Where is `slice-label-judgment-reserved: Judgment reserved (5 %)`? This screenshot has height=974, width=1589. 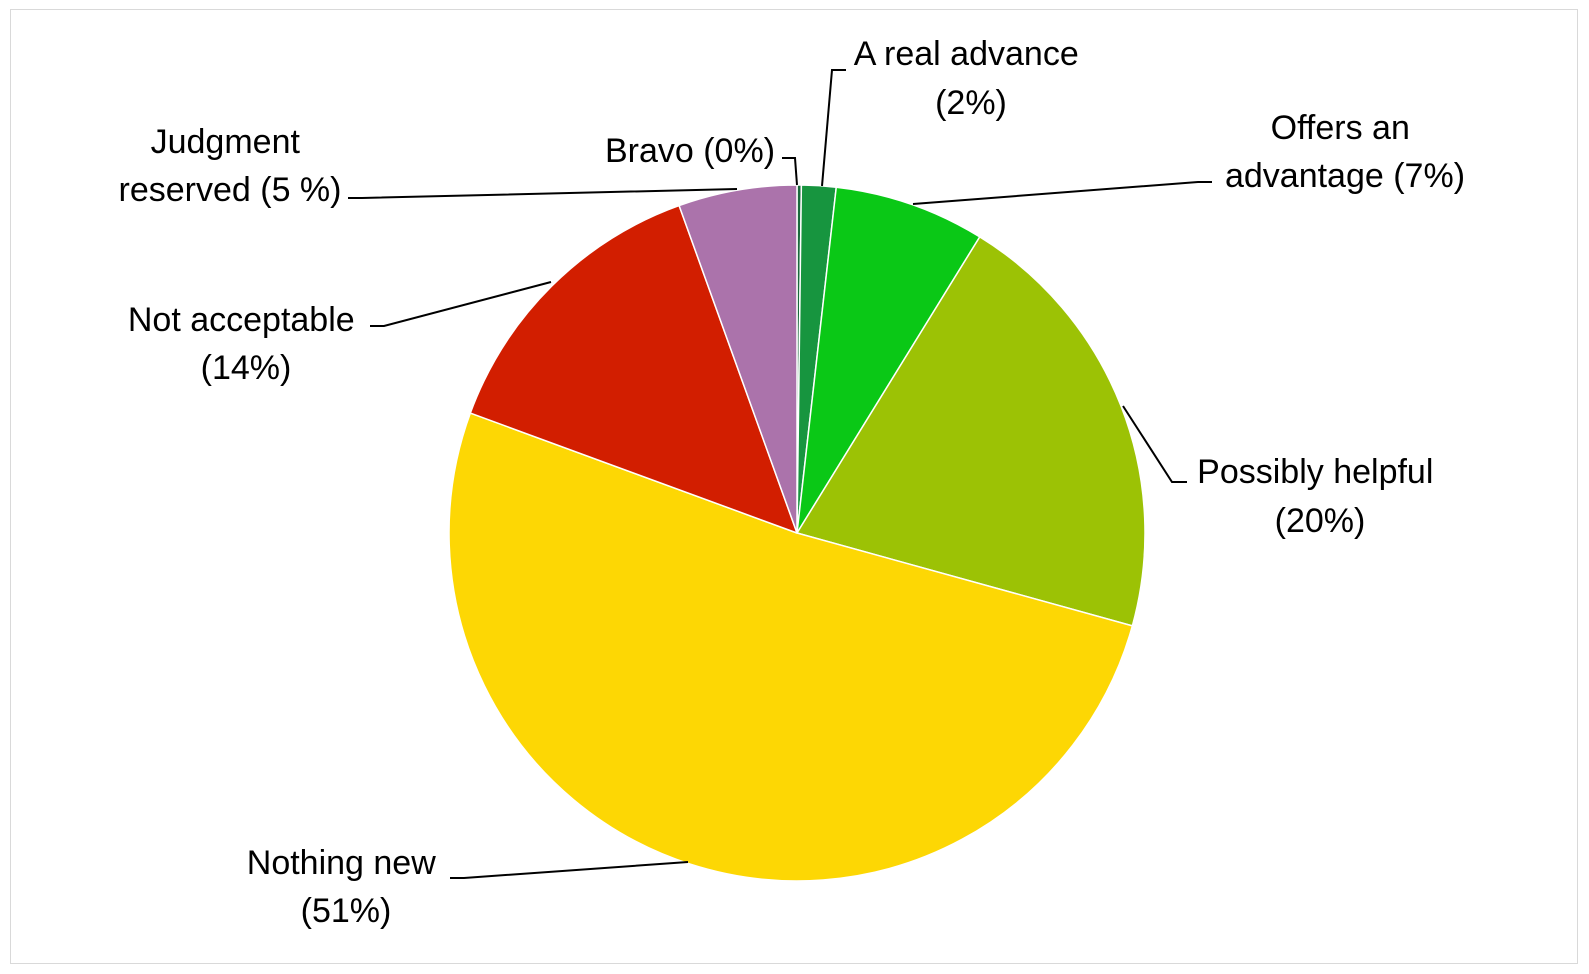 slice-label-judgment-reserved: Judgment reserved (5 %) is located at coordinates (230, 166).